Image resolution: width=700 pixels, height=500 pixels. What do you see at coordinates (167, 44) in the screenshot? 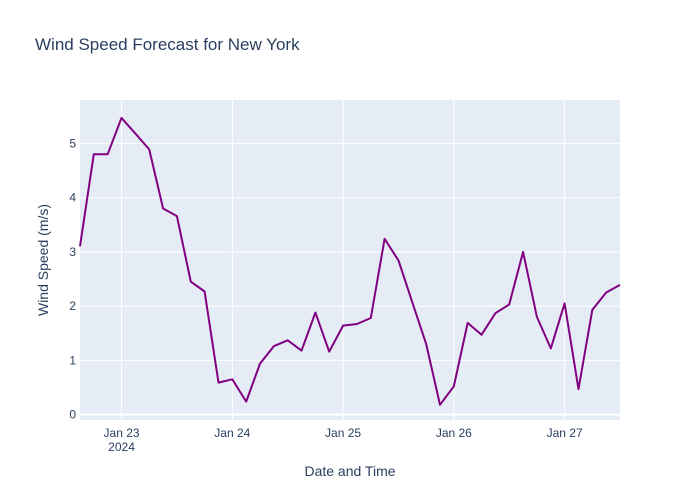
I see `chart-title: Wind Speed Forecast for New York` at bounding box center [167, 44].